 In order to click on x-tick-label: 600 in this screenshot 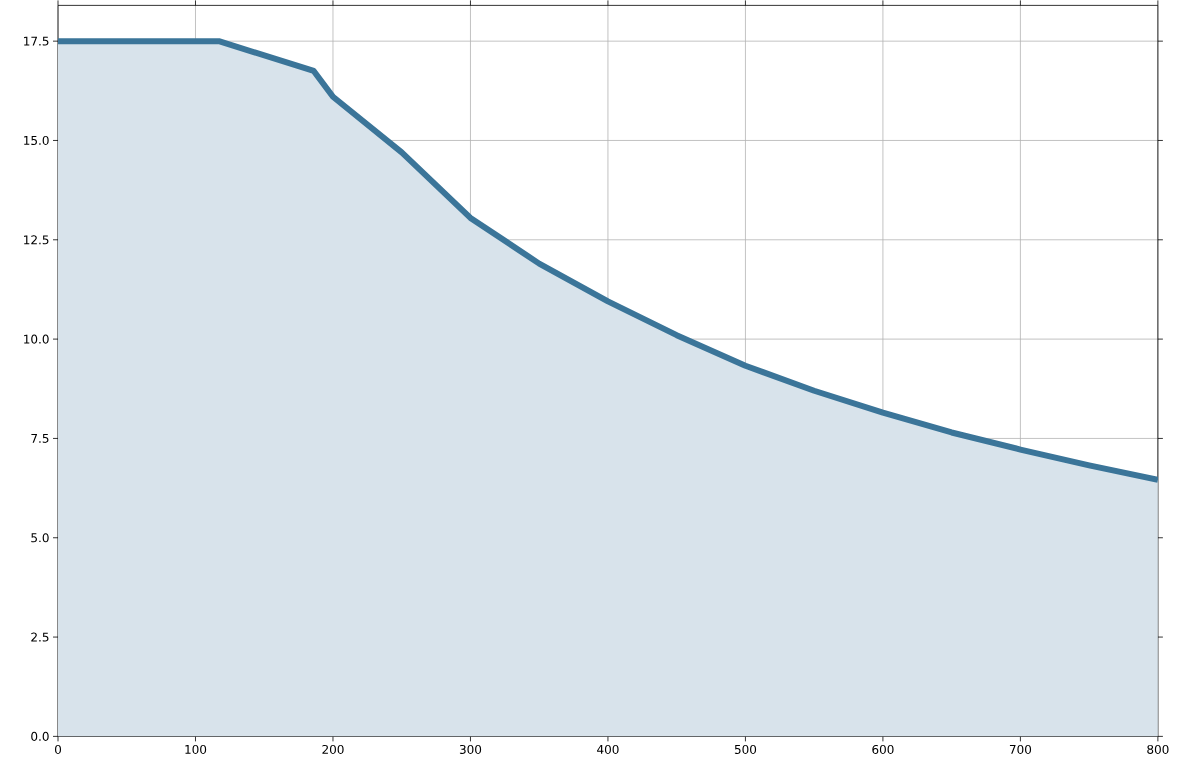, I will do `click(883, 749)`.